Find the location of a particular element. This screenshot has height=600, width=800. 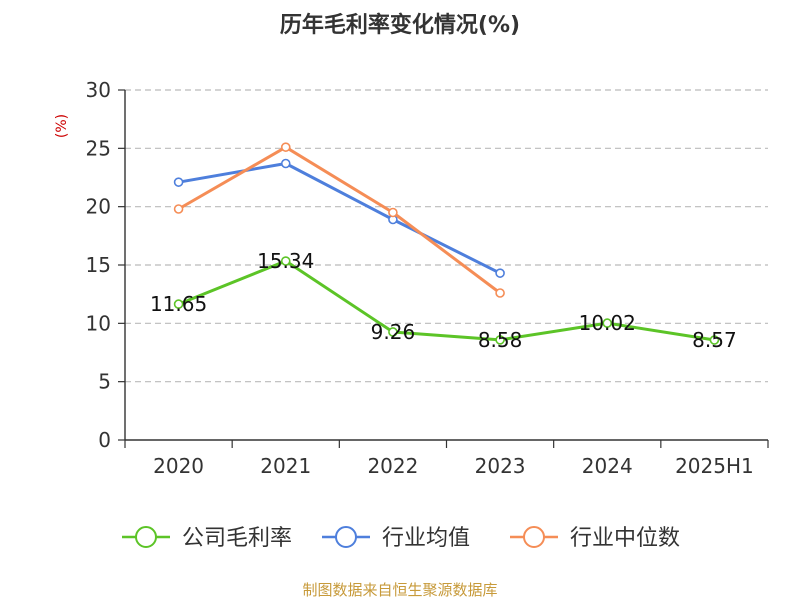

data-label: 10.02 is located at coordinates (607, 323).